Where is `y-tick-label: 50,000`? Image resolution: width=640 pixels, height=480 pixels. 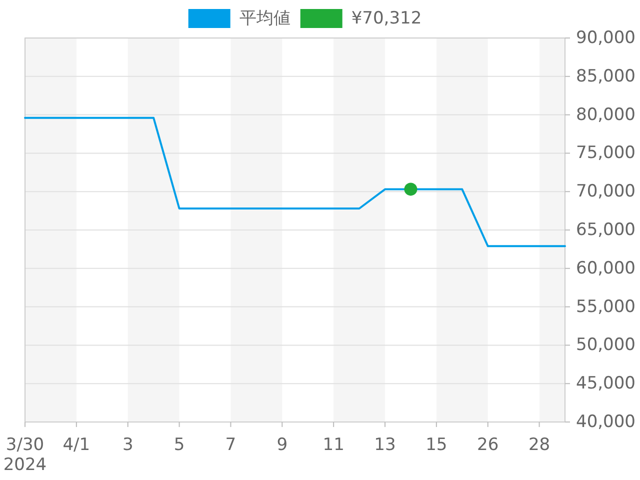 y-tick-label: 50,000 is located at coordinates (606, 345).